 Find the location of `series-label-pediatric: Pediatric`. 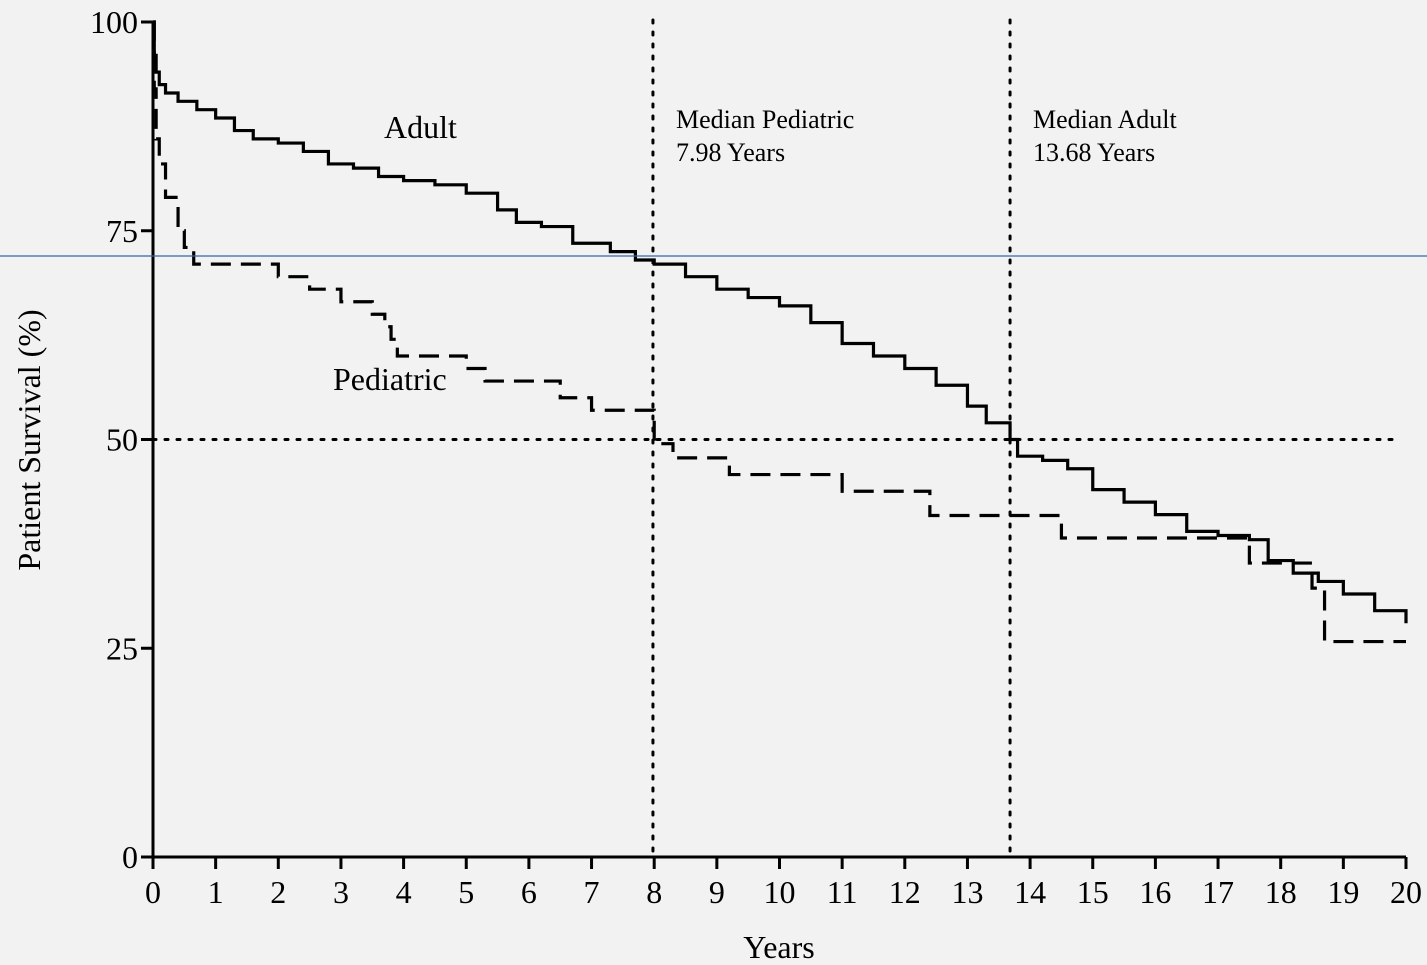

series-label-pediatric: Pediatric is located at coordinates (390, 379).